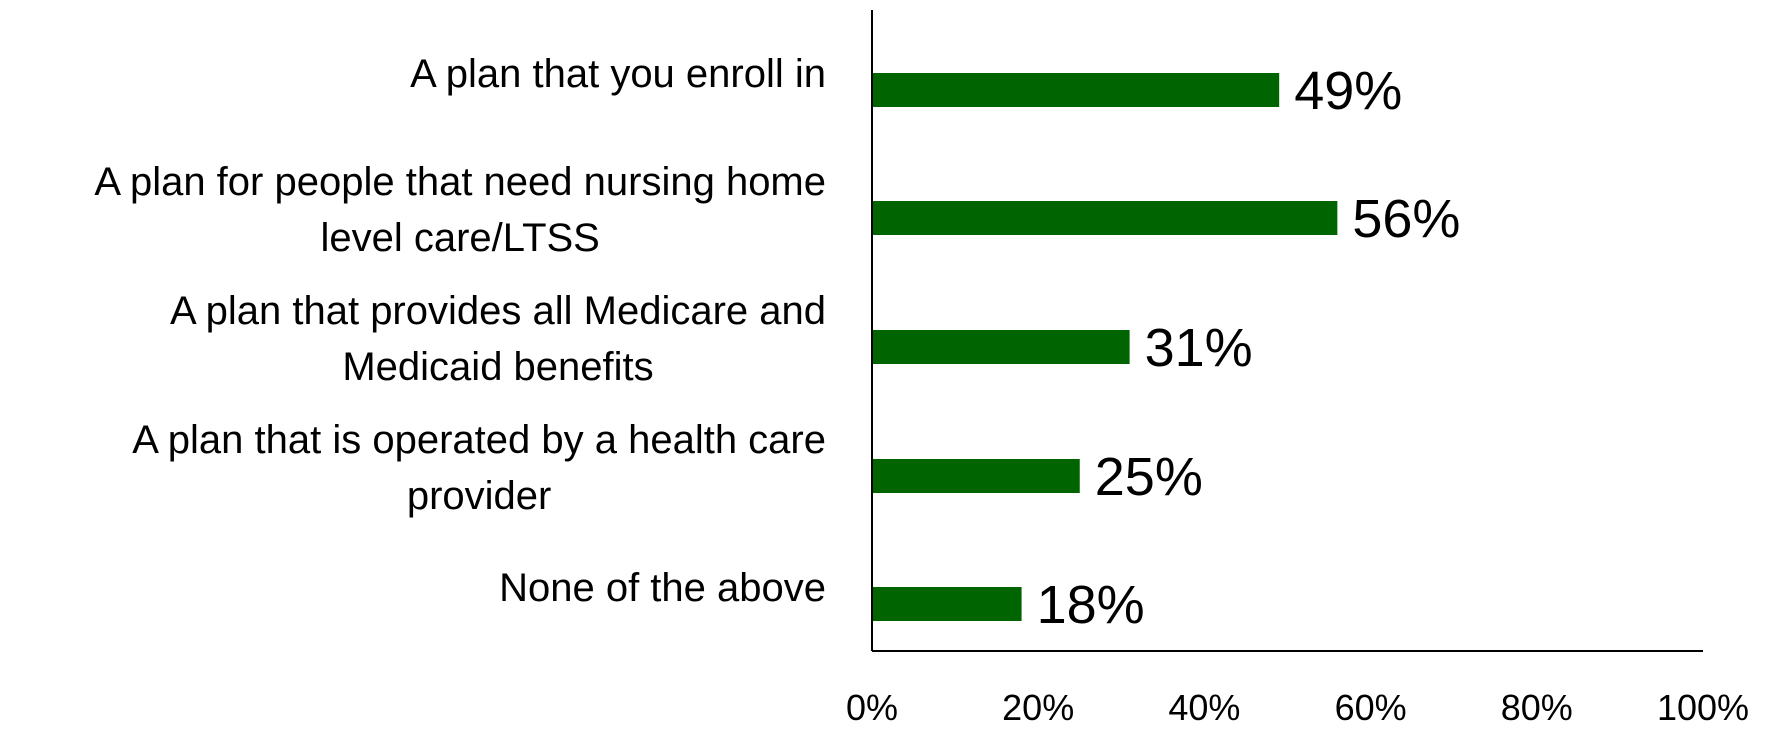 Image resolution: width=1770 pixels, height=732 pixels. What do you see at coordinates (479, 440) in the screenshot?
I see `category-label-line: A plan that is operated by a health care` at bounding box center [479, 440].